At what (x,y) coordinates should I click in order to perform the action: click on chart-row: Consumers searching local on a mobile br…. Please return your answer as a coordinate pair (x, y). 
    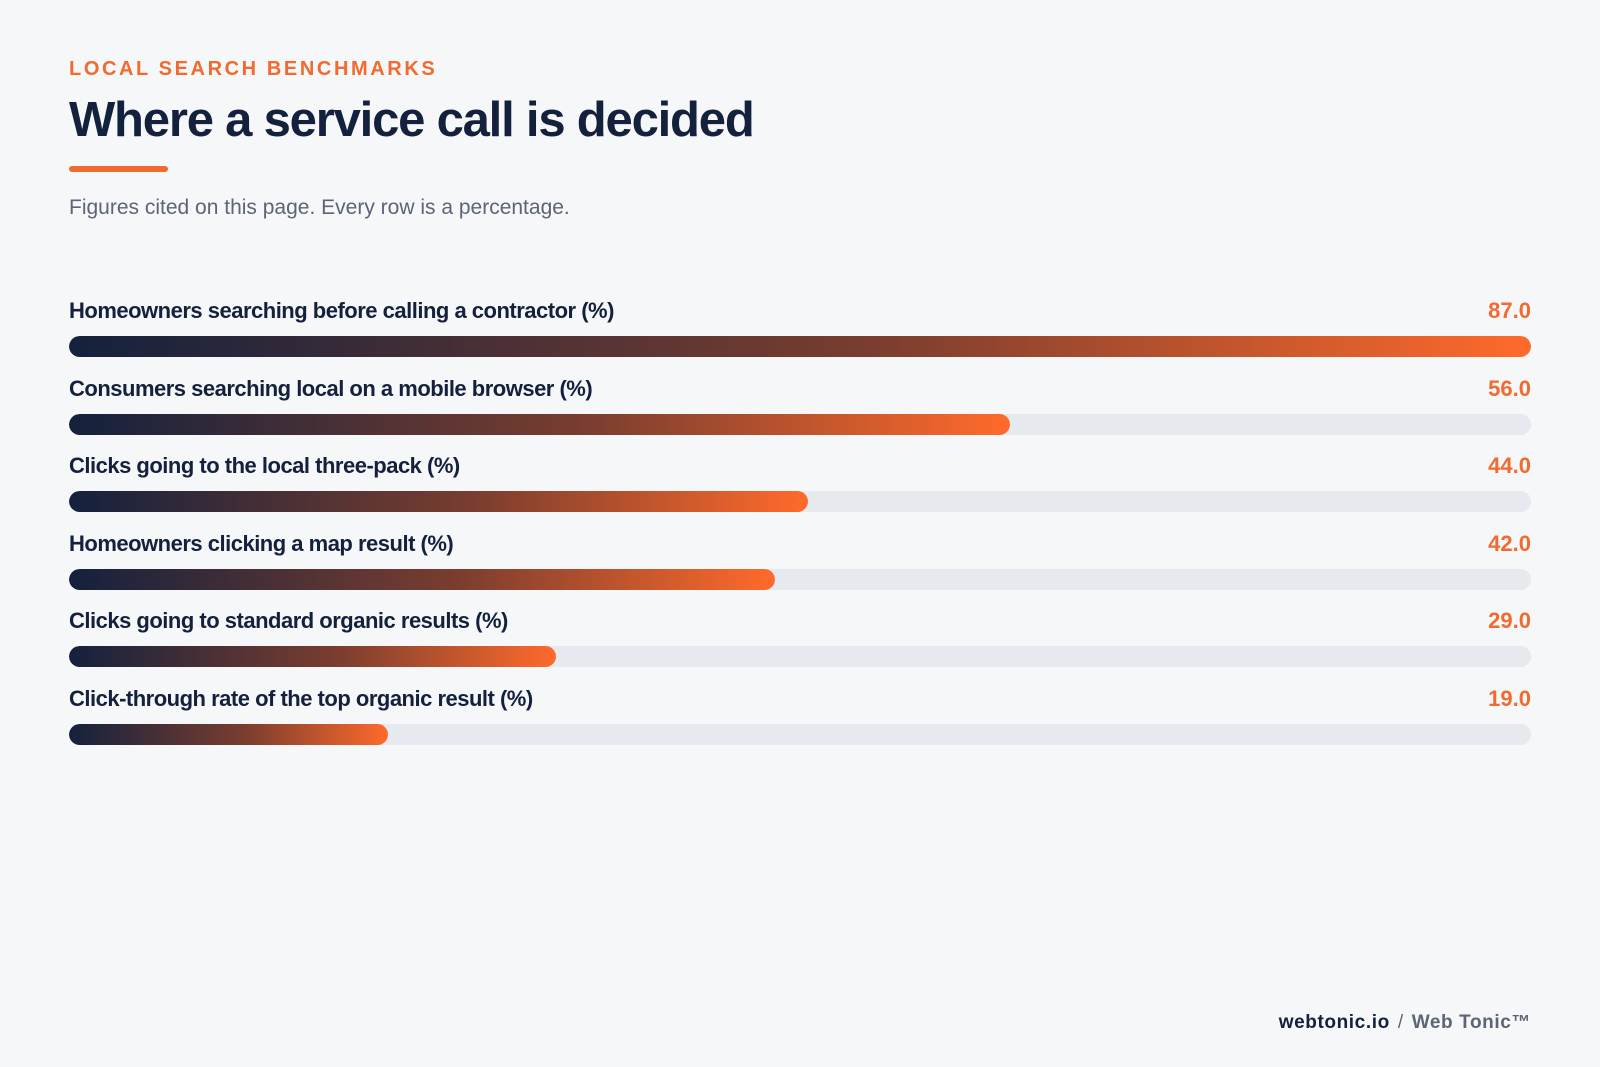
    Looking at the image, I should click on (800, 415).